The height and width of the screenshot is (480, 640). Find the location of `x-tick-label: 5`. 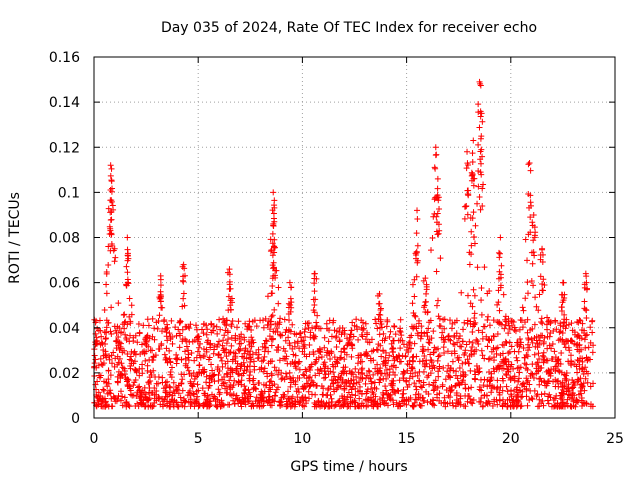

x-tick-label: 5 is located at coordinates (198, 439).